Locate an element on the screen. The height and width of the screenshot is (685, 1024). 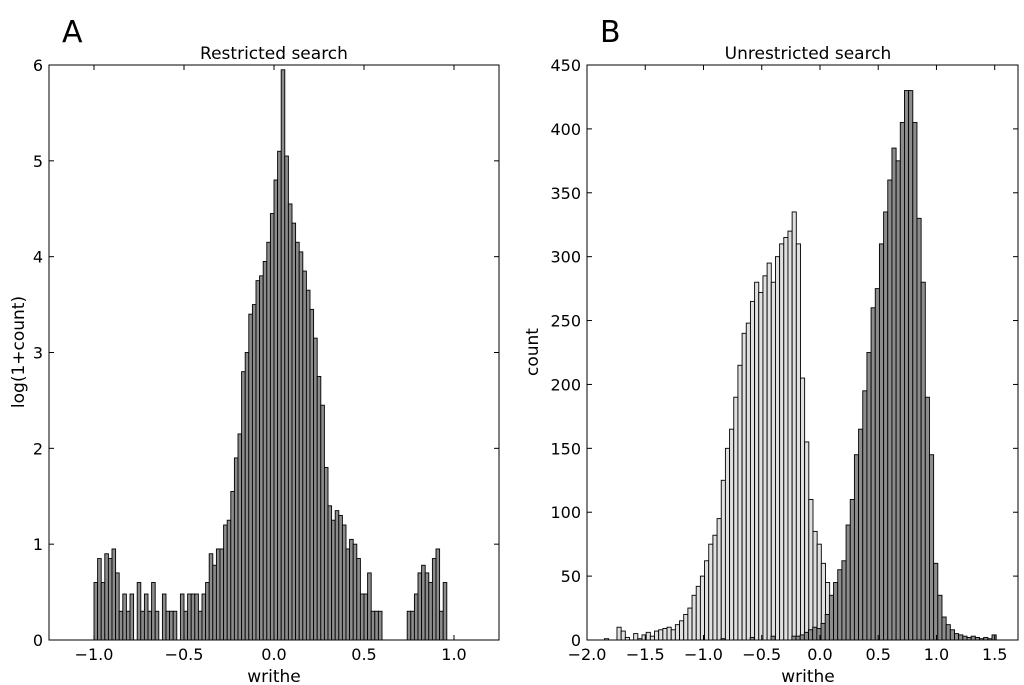
chart-title: Unrestricted search is located at coordinates (808, 54).